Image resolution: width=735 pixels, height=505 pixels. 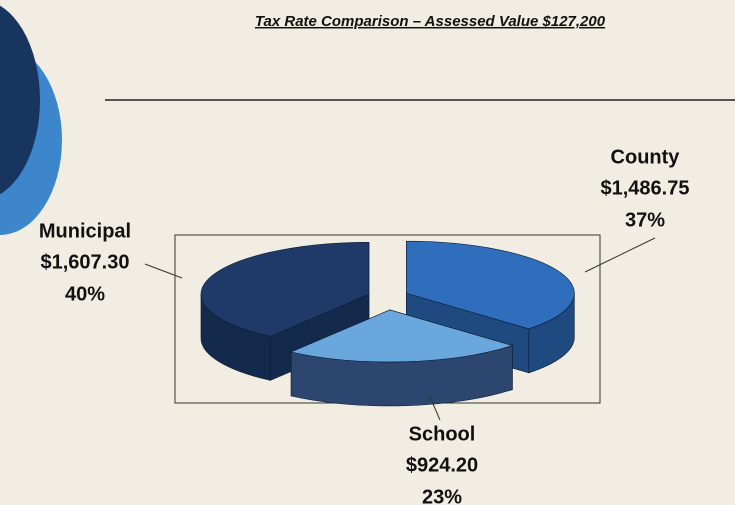 What do you see at coordinates (645, 188) in the screenshot?
I see `value-label: $1,486.75` at bounding box center [645, 188].